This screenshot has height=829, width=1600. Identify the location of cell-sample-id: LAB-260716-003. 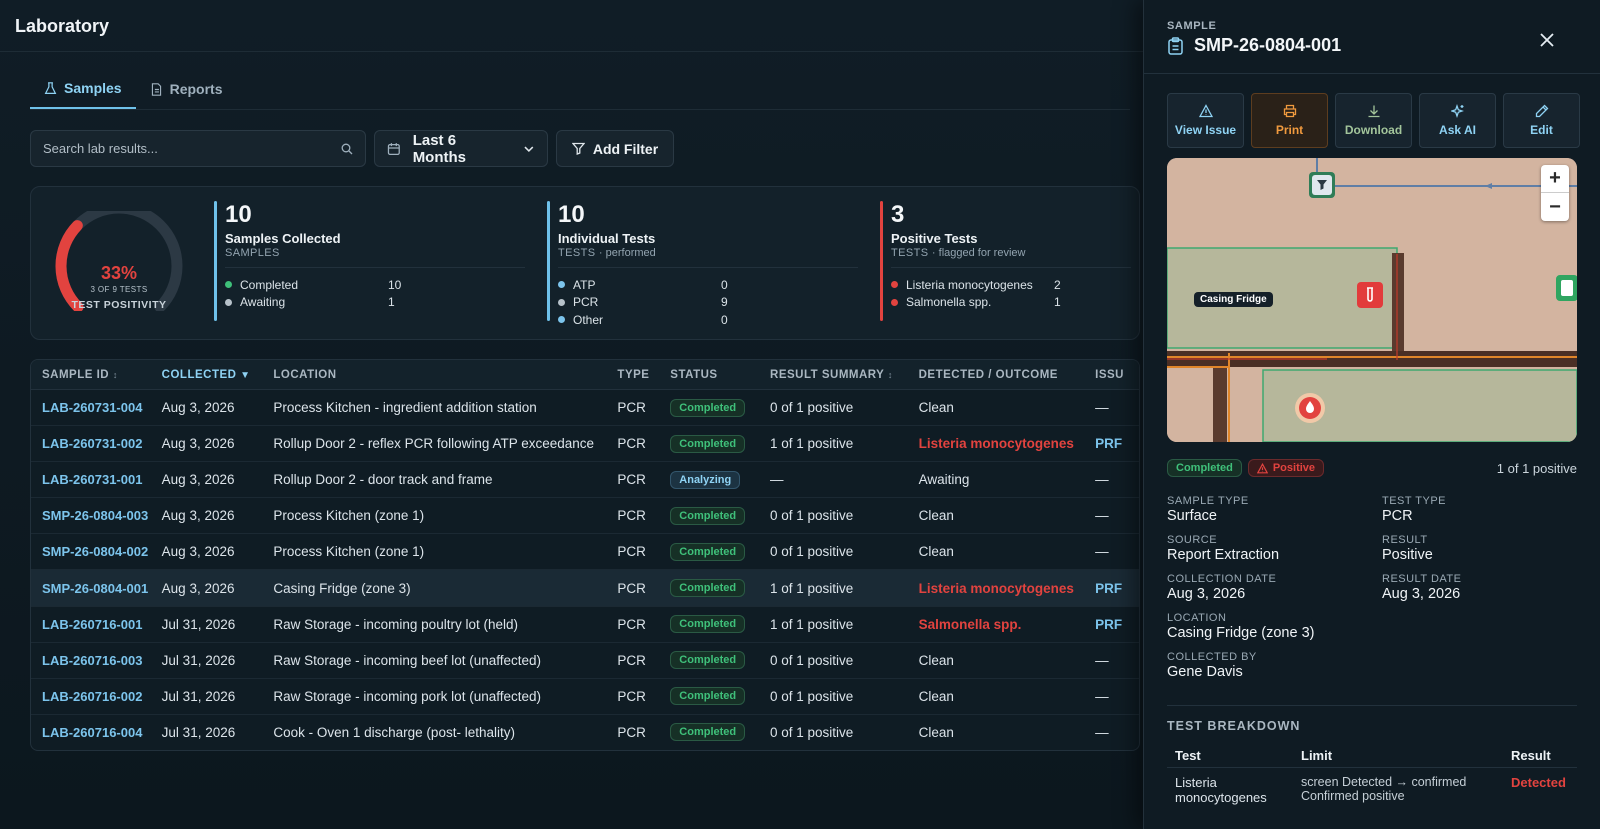
(96, 660).